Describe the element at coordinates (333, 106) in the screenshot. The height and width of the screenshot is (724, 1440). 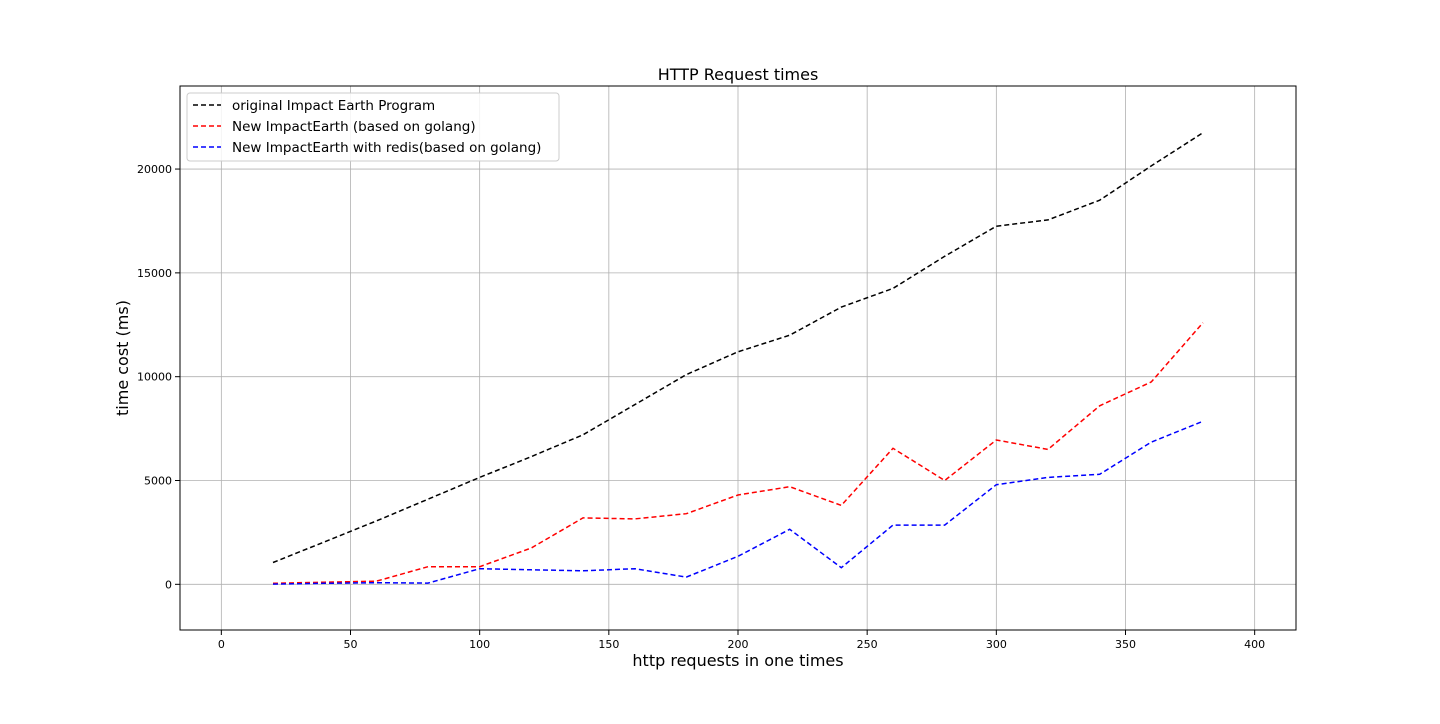
I see `legend-label-1: original Impact Earth Program` at that location.